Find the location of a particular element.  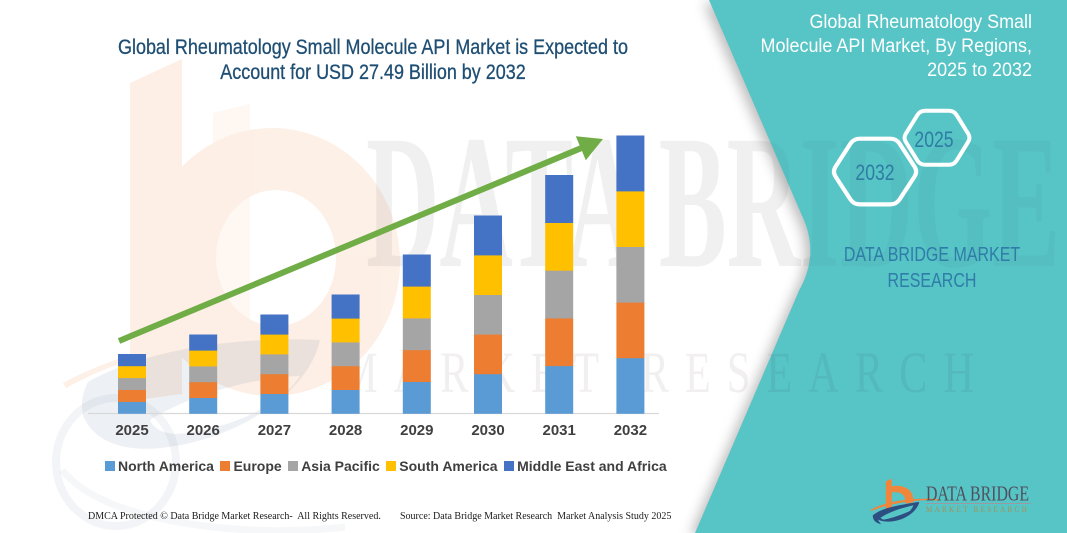

svg-text: DATA BRIDGE is located at coordinates (977, 493).